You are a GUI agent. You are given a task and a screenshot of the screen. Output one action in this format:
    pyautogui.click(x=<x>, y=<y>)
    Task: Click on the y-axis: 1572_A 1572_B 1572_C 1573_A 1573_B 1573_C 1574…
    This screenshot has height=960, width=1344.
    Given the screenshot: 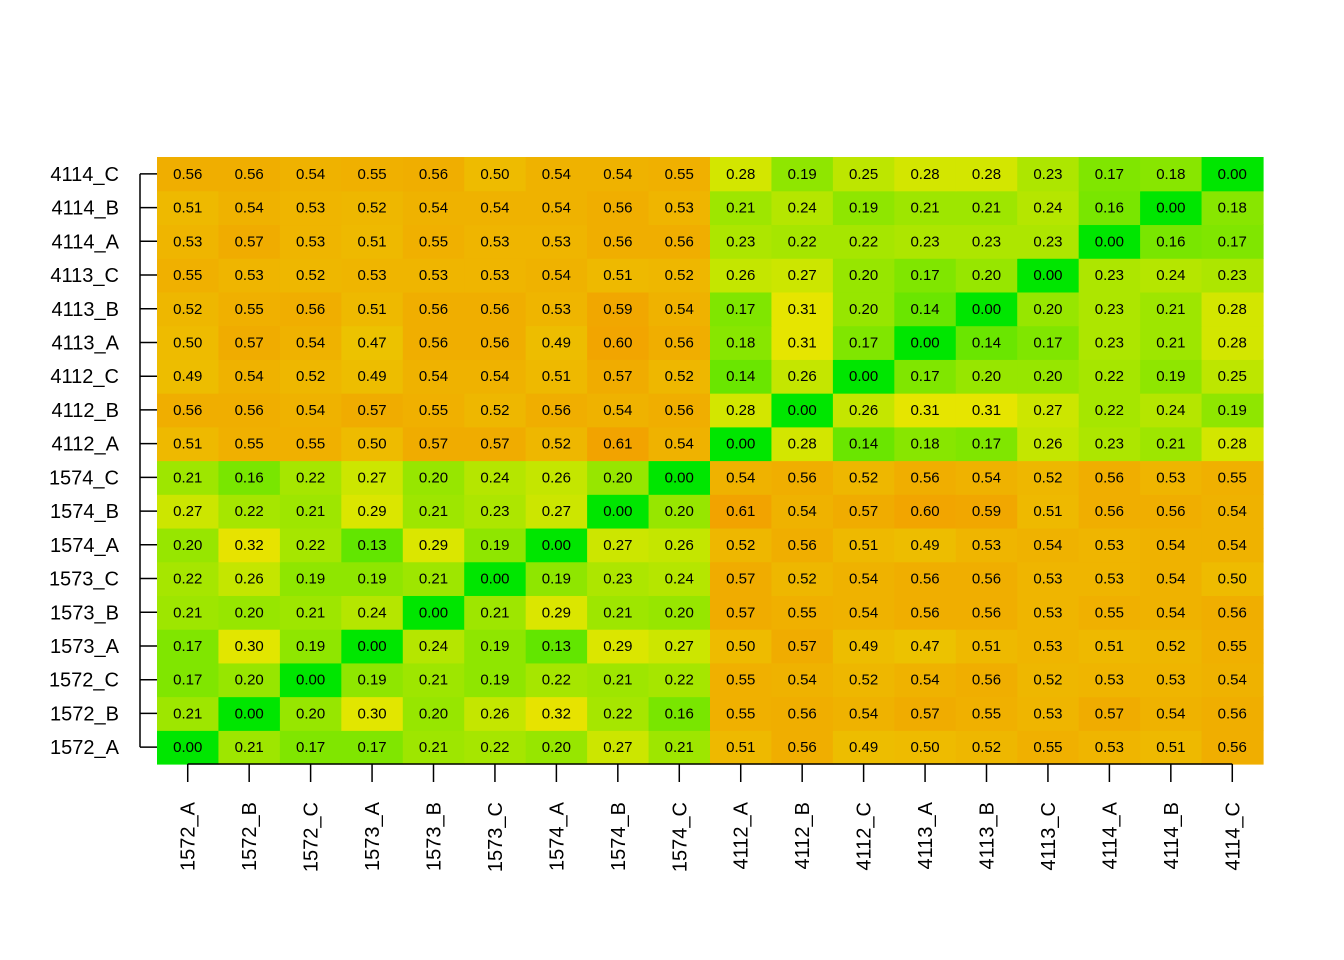 What is the action you would take?
    pyautogui.click(x=103, y=461)
    